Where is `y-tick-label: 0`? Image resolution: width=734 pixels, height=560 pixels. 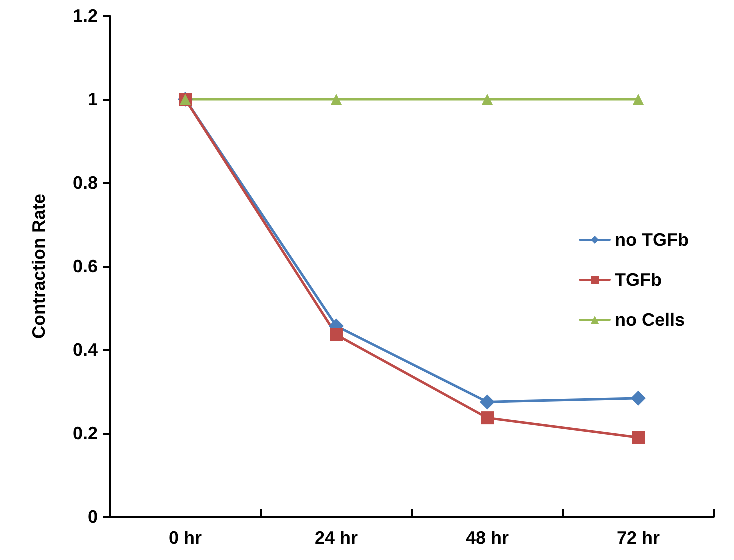
y-tick-label: 0 is located at coordinates (93, 517).